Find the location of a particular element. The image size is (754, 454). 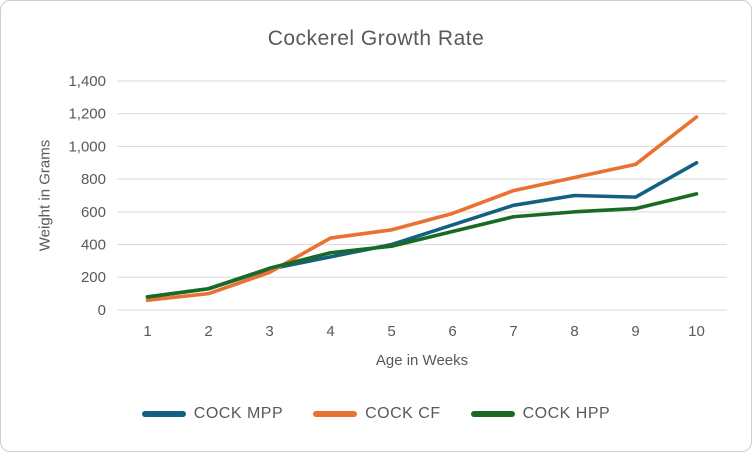

y-tick-label: 600 is located at coordinates (93, 212).